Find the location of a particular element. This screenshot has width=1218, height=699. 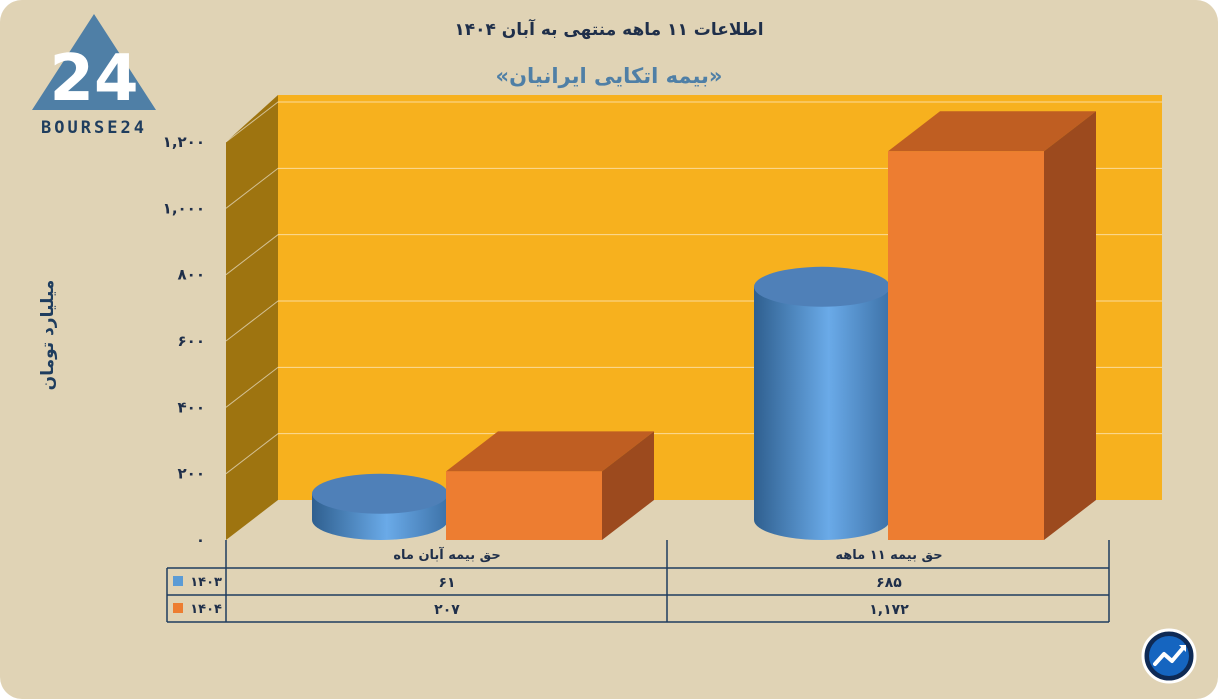

trend-badge-icon is located at coordinates (1169, 656).